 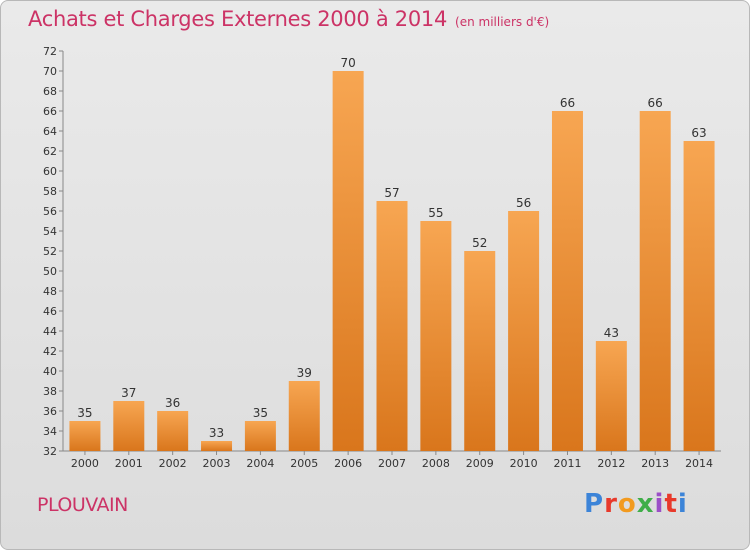 I want to click on y-tick-label: 46, so click(x=50, y=311).